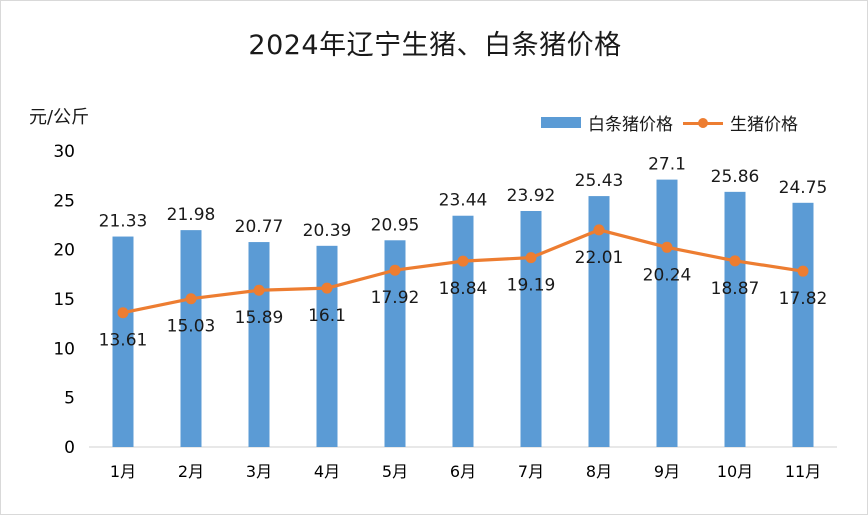  Describe the element at coordinates (259, 318) in the screenshot. I see `line-value-label: 15.89` at that location.